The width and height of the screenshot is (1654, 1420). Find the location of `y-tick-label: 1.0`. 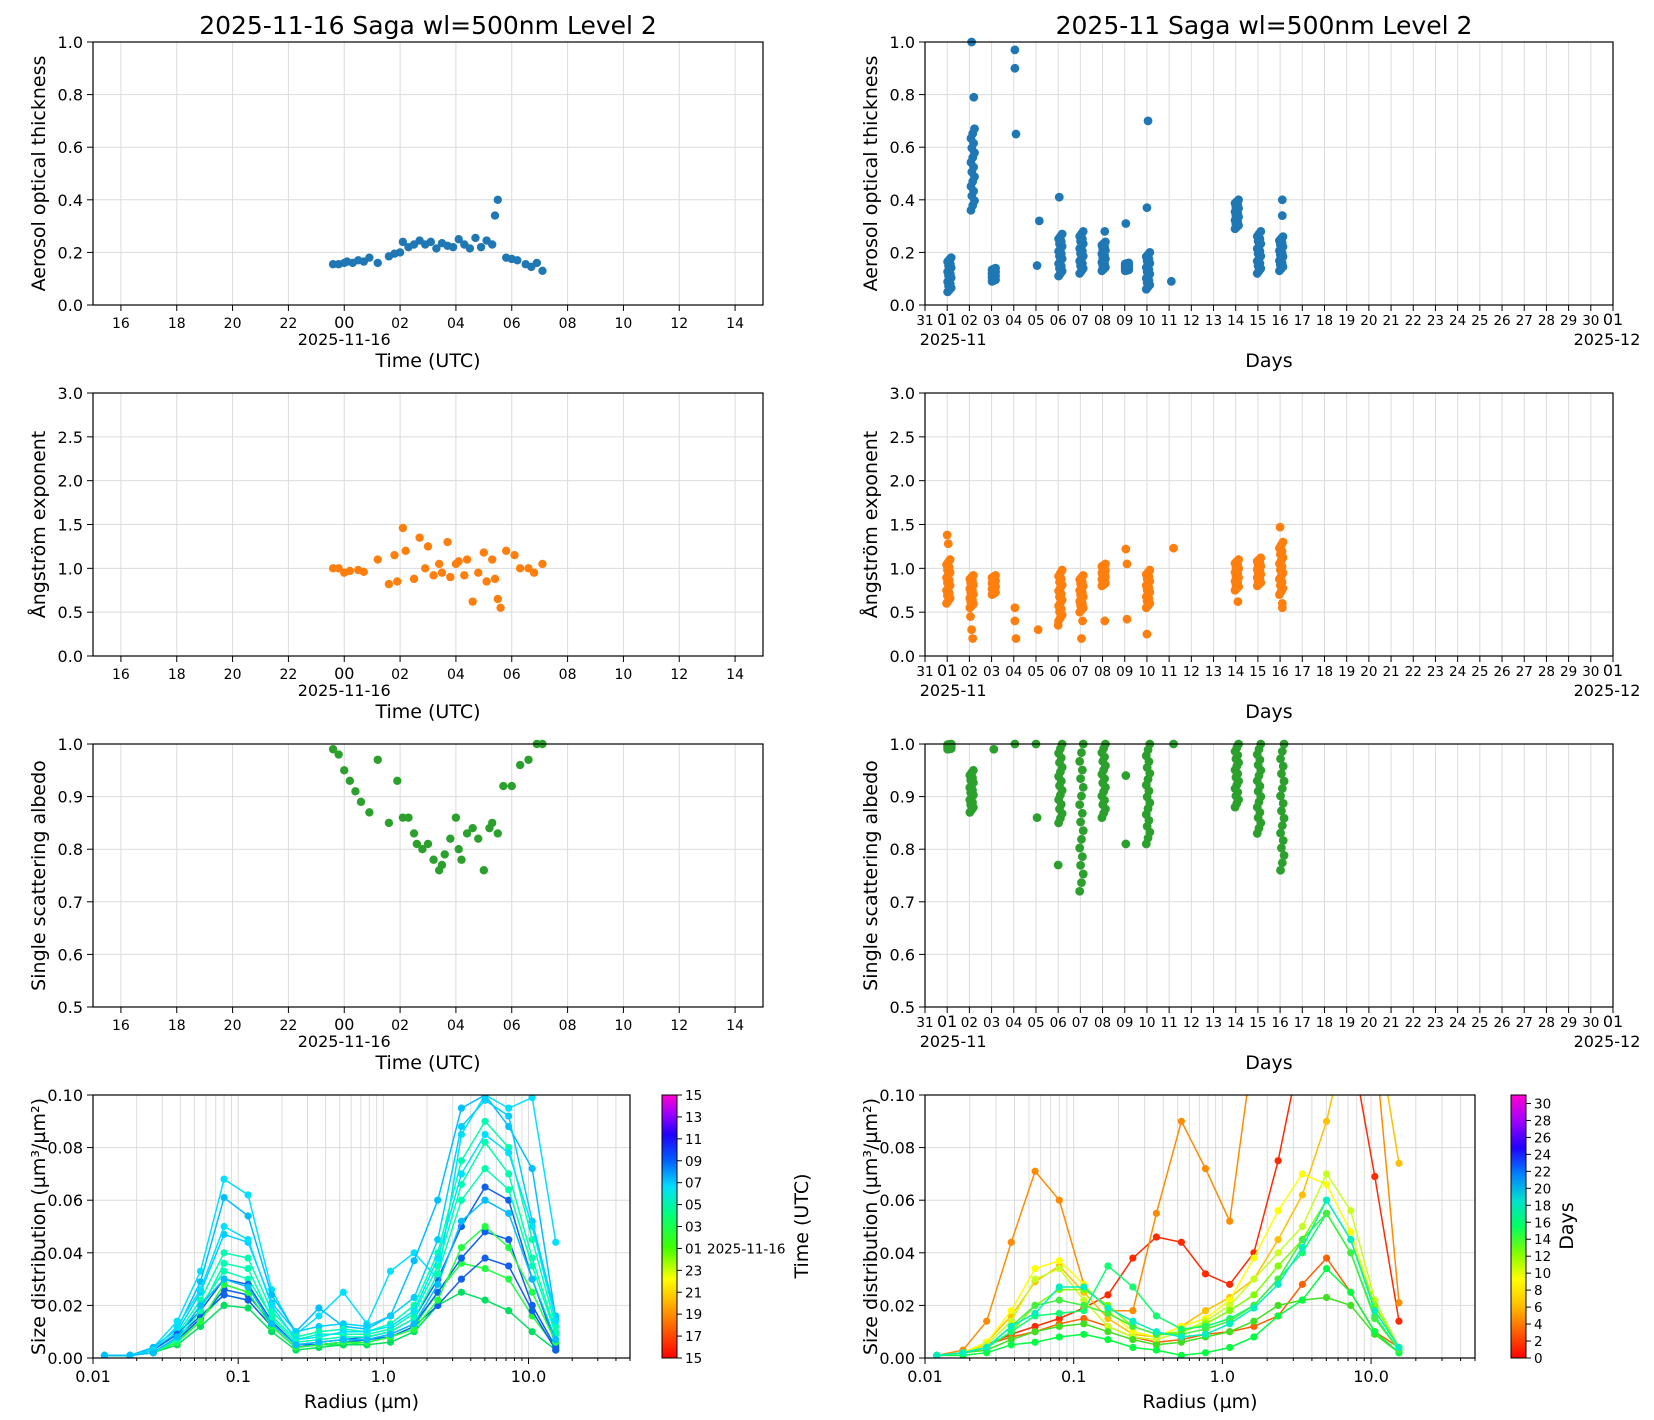

y-tick-label: 1.0 is located at coordinates (70, 42).